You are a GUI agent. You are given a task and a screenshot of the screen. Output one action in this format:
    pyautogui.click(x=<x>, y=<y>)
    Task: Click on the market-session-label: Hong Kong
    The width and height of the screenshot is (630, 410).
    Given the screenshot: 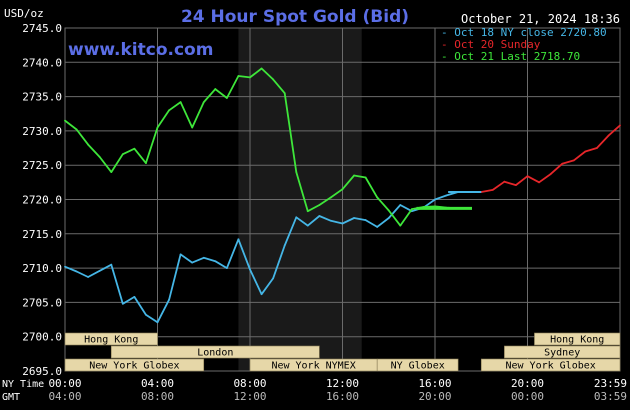 What is the action you would take?
    pyautogui.click(x=577, y=340)
    